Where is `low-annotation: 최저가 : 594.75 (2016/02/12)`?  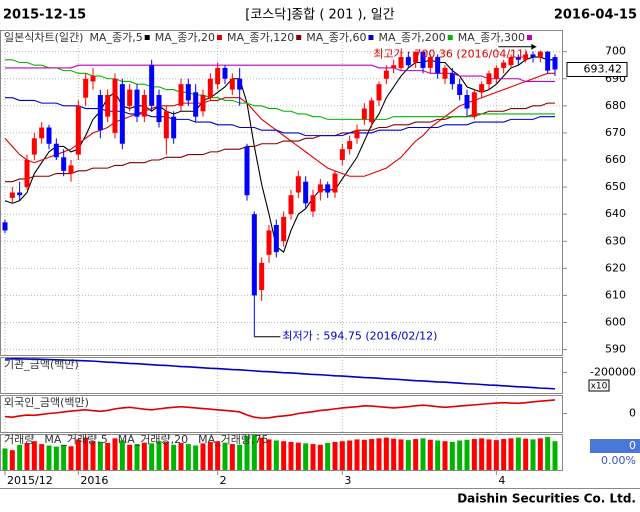 low-annotation: 최저가 : 594.75 (2016/02/12) is located at coordinates (359, 336).